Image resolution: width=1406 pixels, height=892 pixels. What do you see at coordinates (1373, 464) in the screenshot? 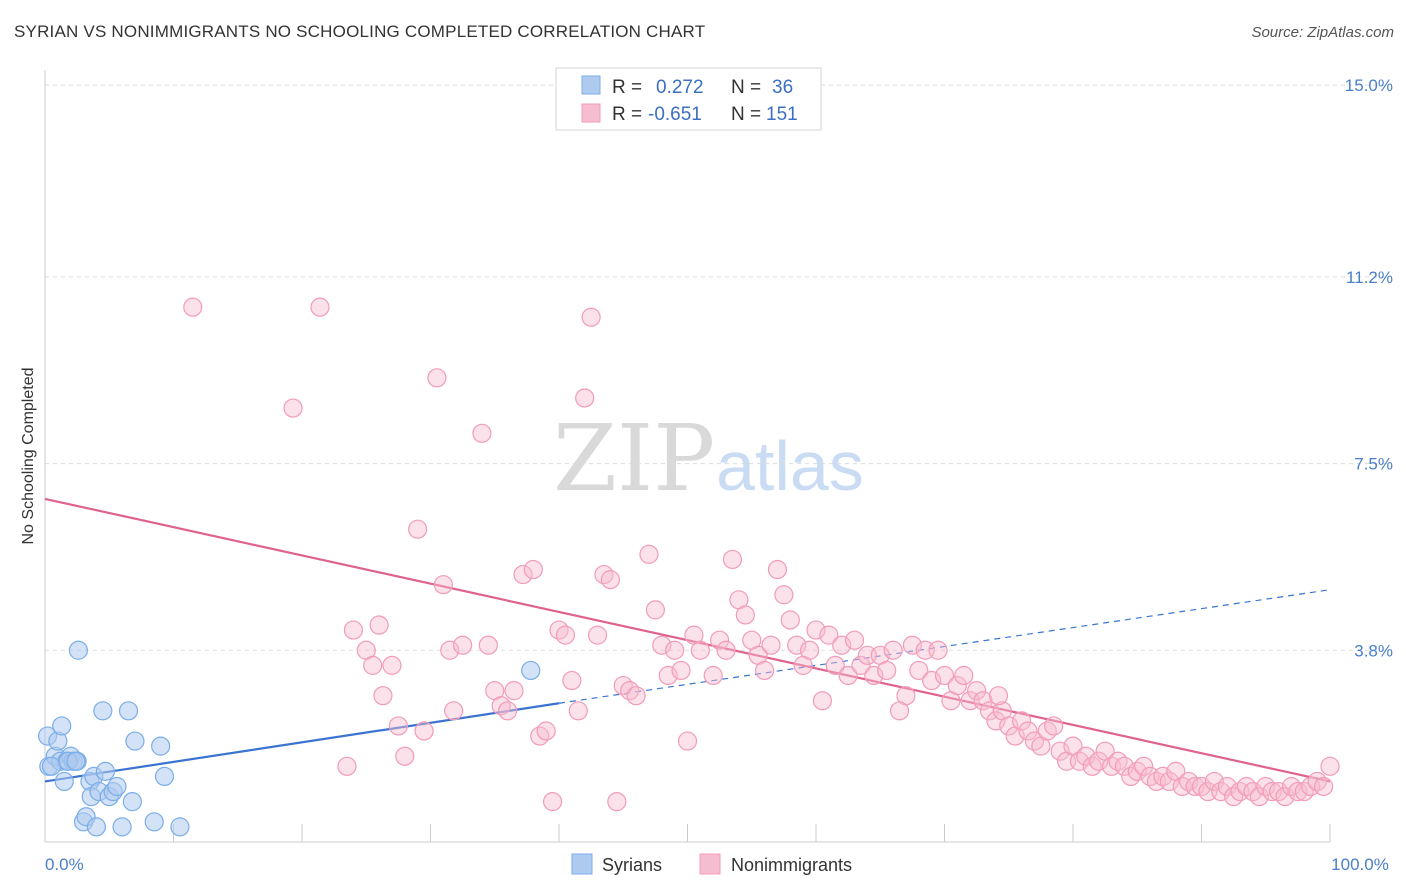
I see `y-tick-label: 7.5%` at bounding box center [1373, 464].